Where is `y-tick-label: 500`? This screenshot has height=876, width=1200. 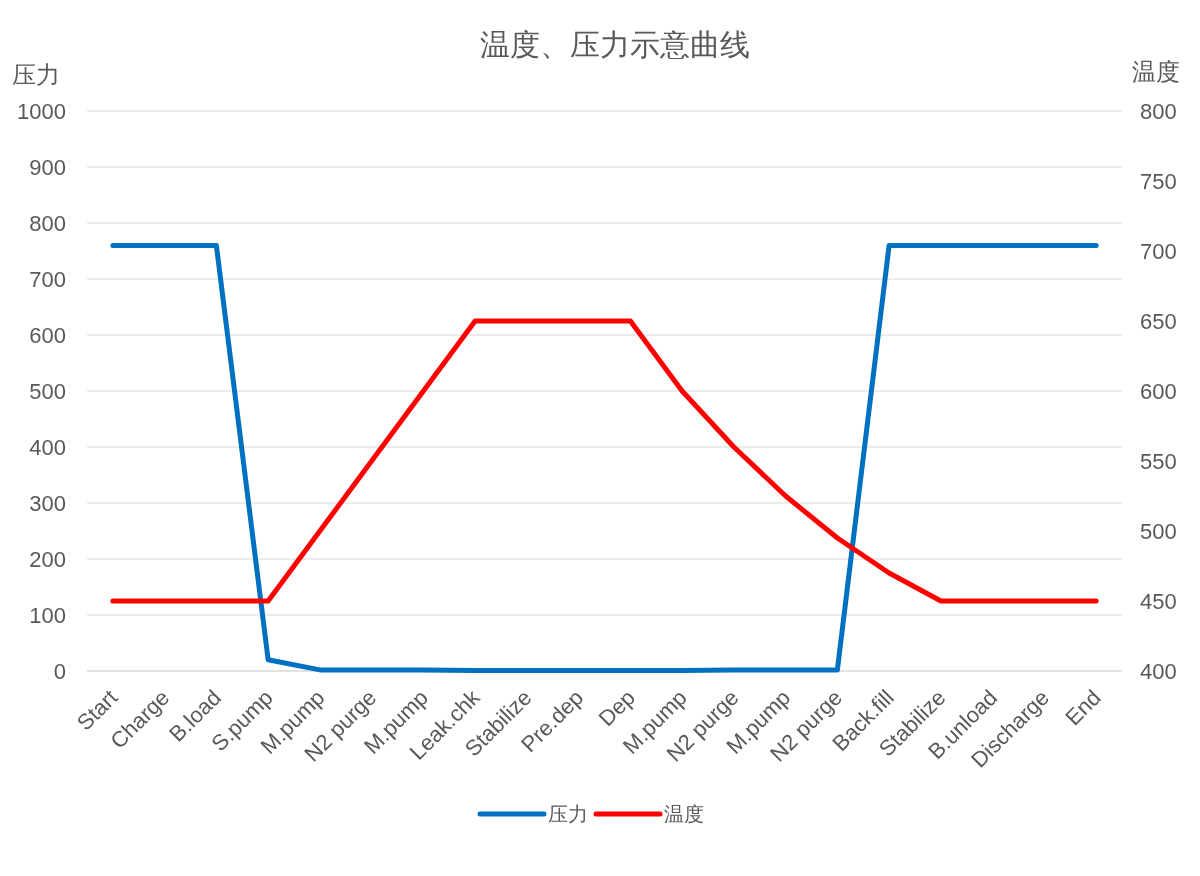
y-tick-label: 500 is located at coordinates (47, 391).